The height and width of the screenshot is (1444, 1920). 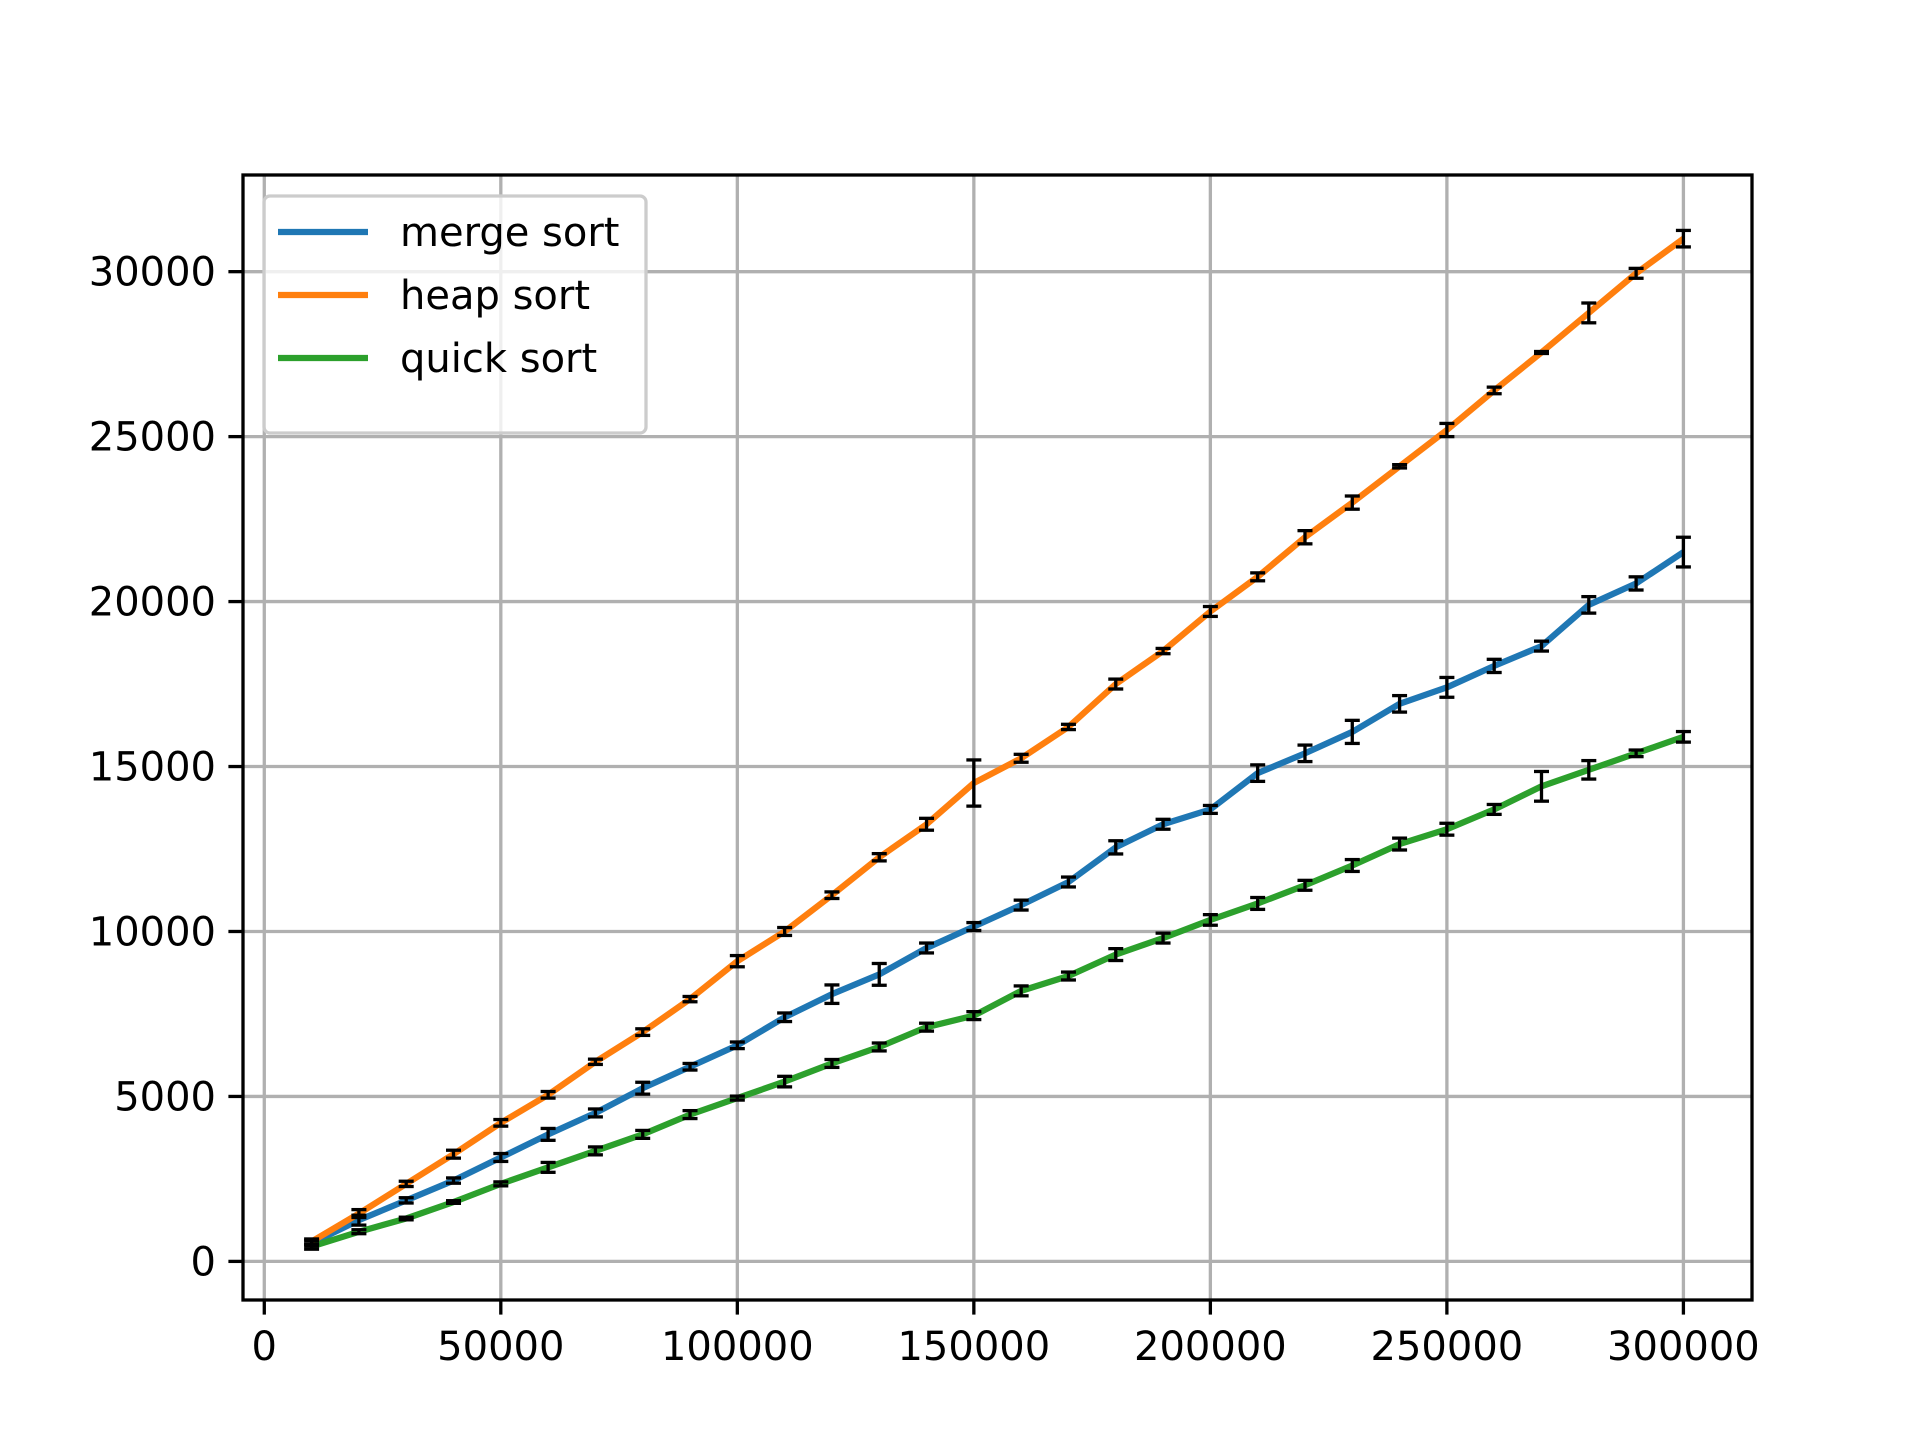 I want to click on y-tick-label: 20000, so click(x=152, y=603).